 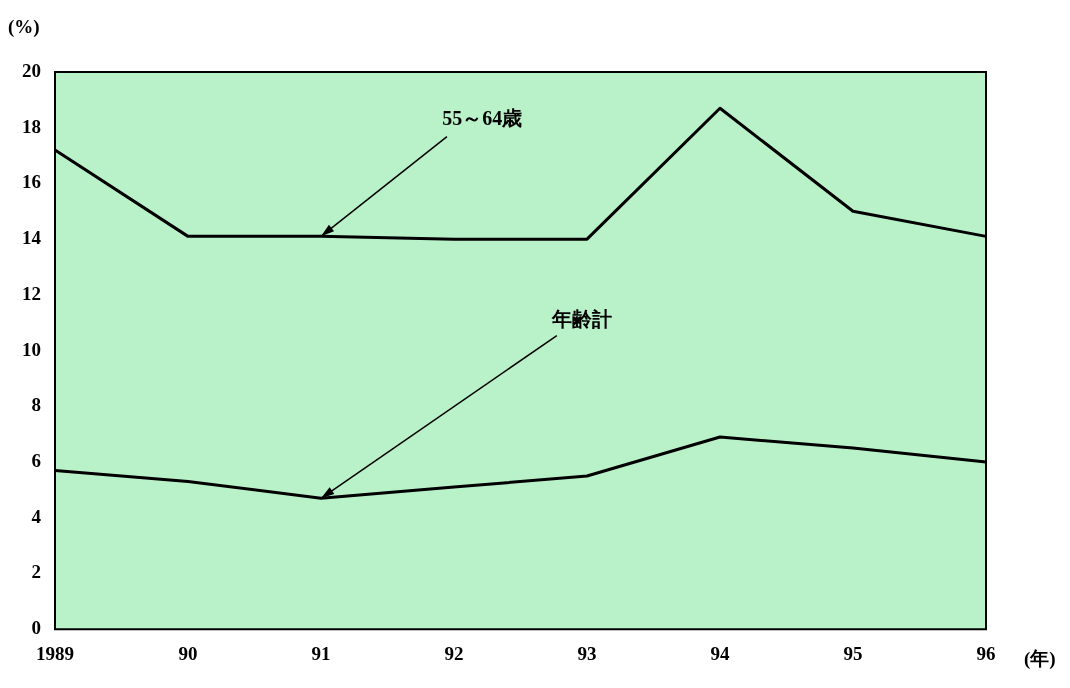 What do you see at coordinates (321, 653) in the screenshot?
I see `x-tick-label: 91` at bounding box center [321, 653].